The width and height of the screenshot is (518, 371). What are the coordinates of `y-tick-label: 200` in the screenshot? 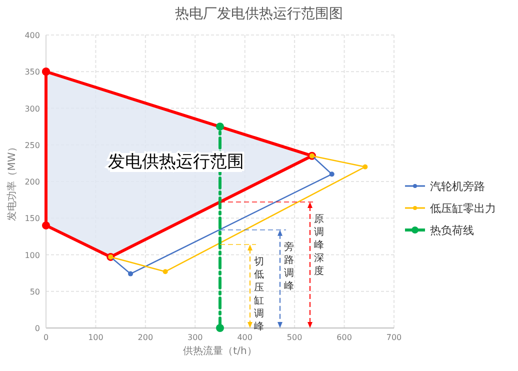 It's located at (32, 182).